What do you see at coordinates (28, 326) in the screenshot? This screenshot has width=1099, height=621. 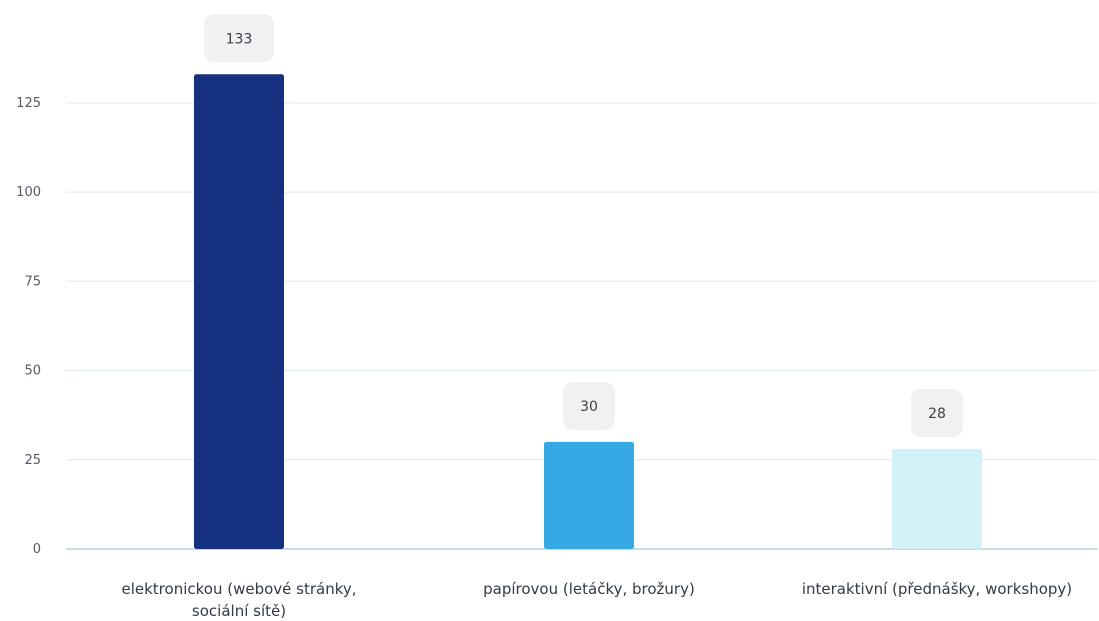 I see `y-axis-ticks: 0 25 50 75 100 125` at bounding box center [28, 326].